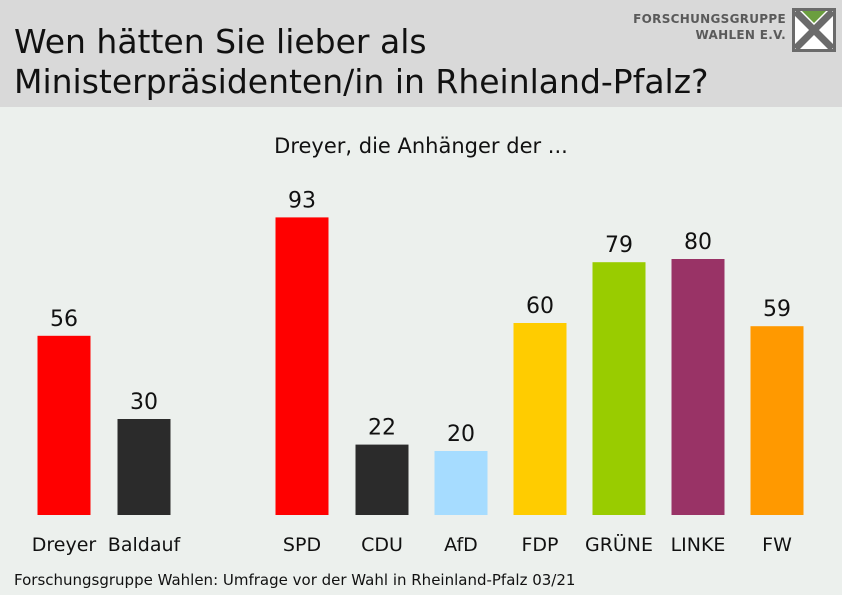  Describe the element at coordinates (619, 388) in the screenshot. I see `bar-gruene` at that location.